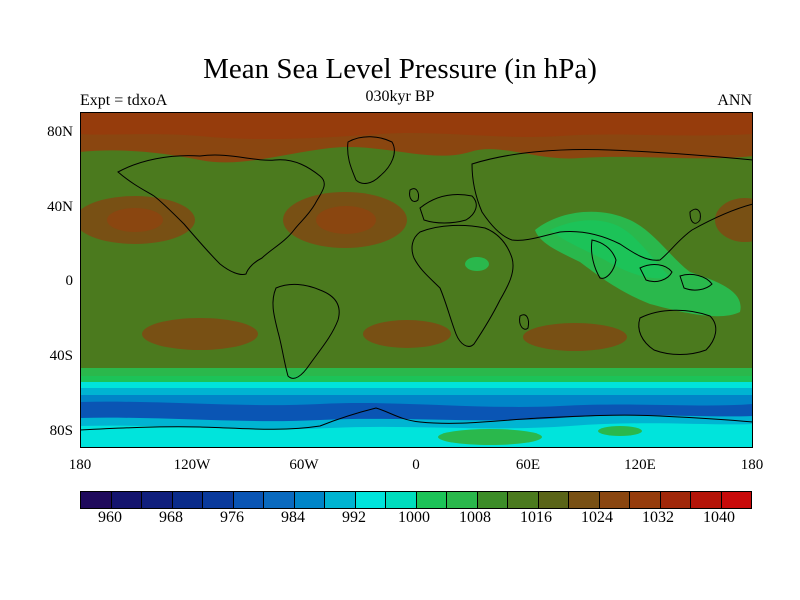  Describe the element at coordinates (490, 437) in the screenshot. I see `antarctic-high` at that location.